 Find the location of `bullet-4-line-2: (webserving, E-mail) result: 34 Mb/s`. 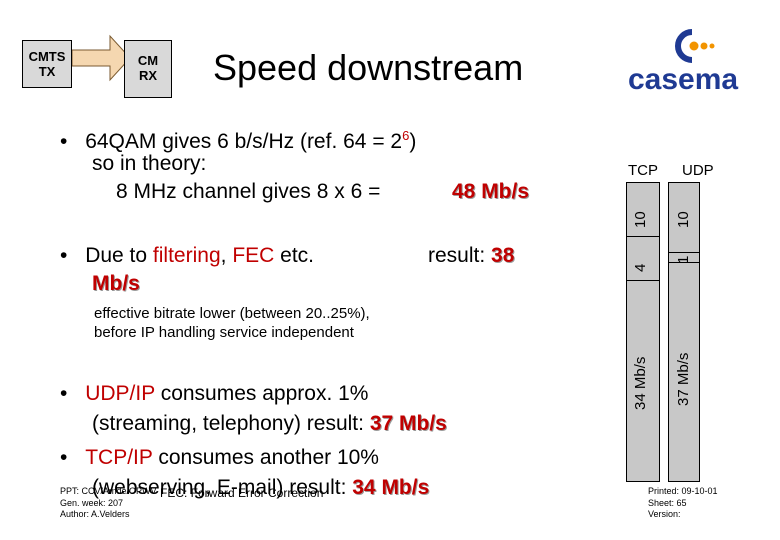

bullet-4-line-2: (webserving, E-mail) result: 34 Mb/s is located at coordinates (261, 487).